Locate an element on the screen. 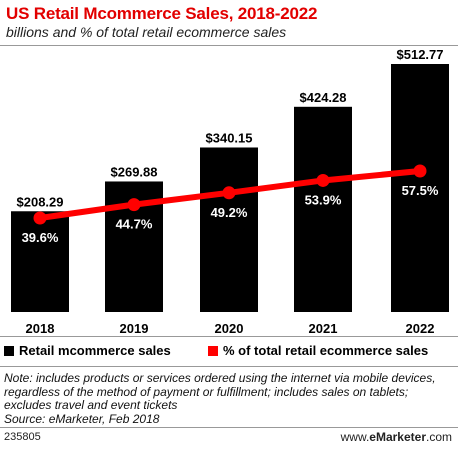 Image resolution: width=458 pixels, height=449 pixels. x-tick-label-2020: 2020 is located at coordinates (229, 328).